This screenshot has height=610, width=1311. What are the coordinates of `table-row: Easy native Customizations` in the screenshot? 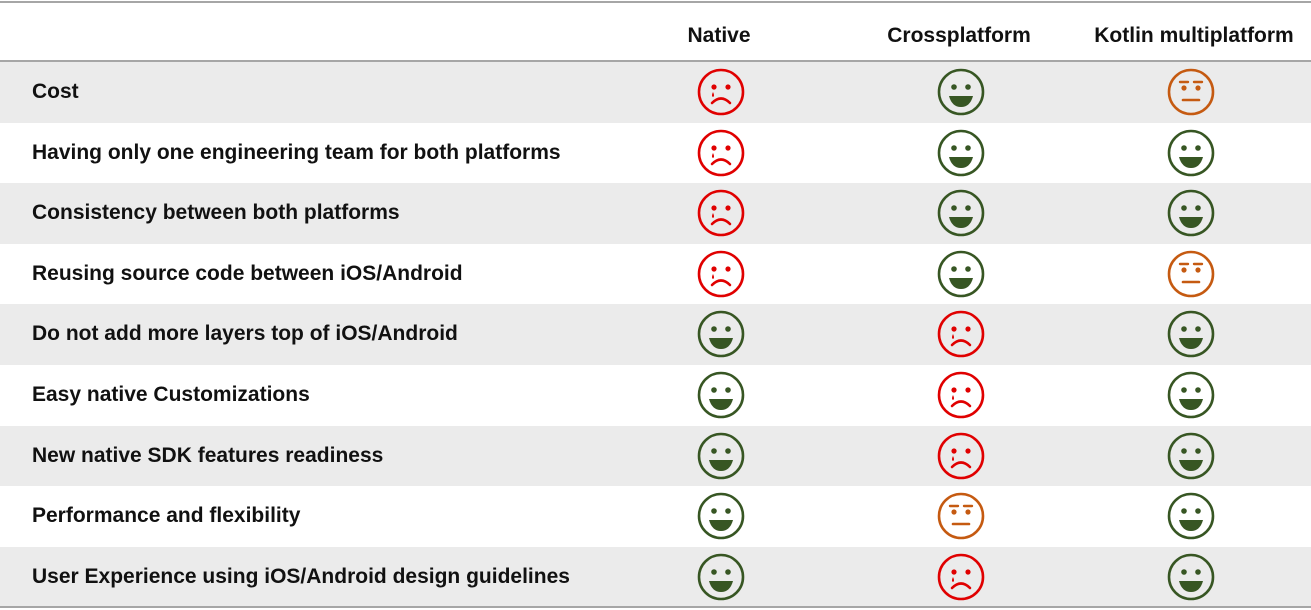 It's located at (655, 395).